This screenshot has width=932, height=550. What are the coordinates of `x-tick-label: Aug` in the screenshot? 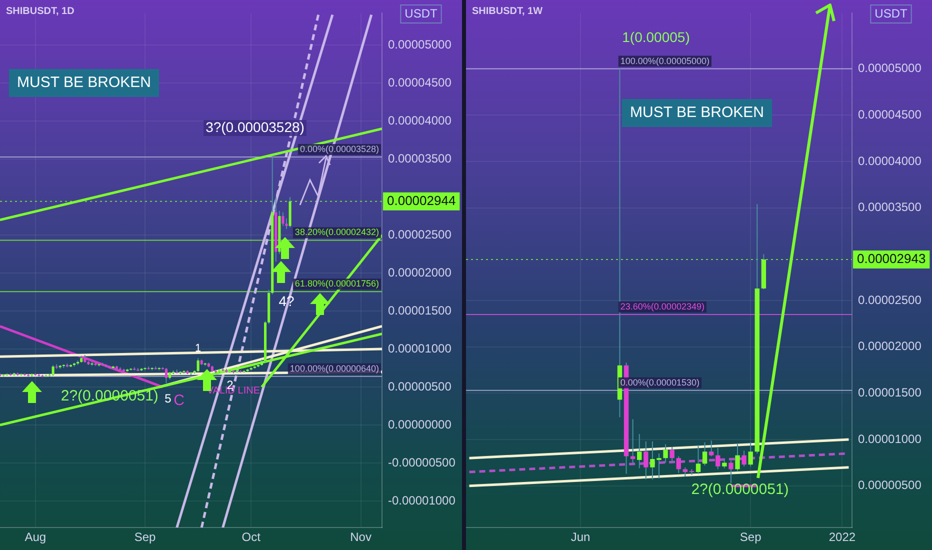 It's located at (35, 537).